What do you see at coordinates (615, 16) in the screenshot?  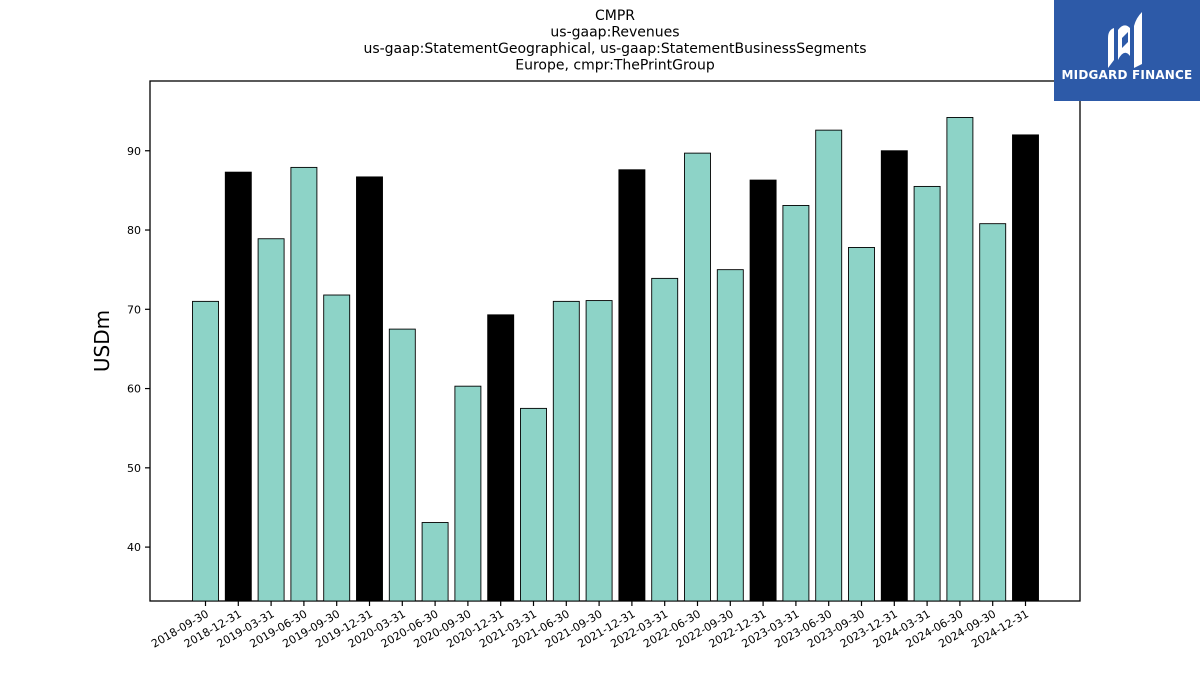 I see `title-line-1: CMPR` at bounding box center [615, 16].